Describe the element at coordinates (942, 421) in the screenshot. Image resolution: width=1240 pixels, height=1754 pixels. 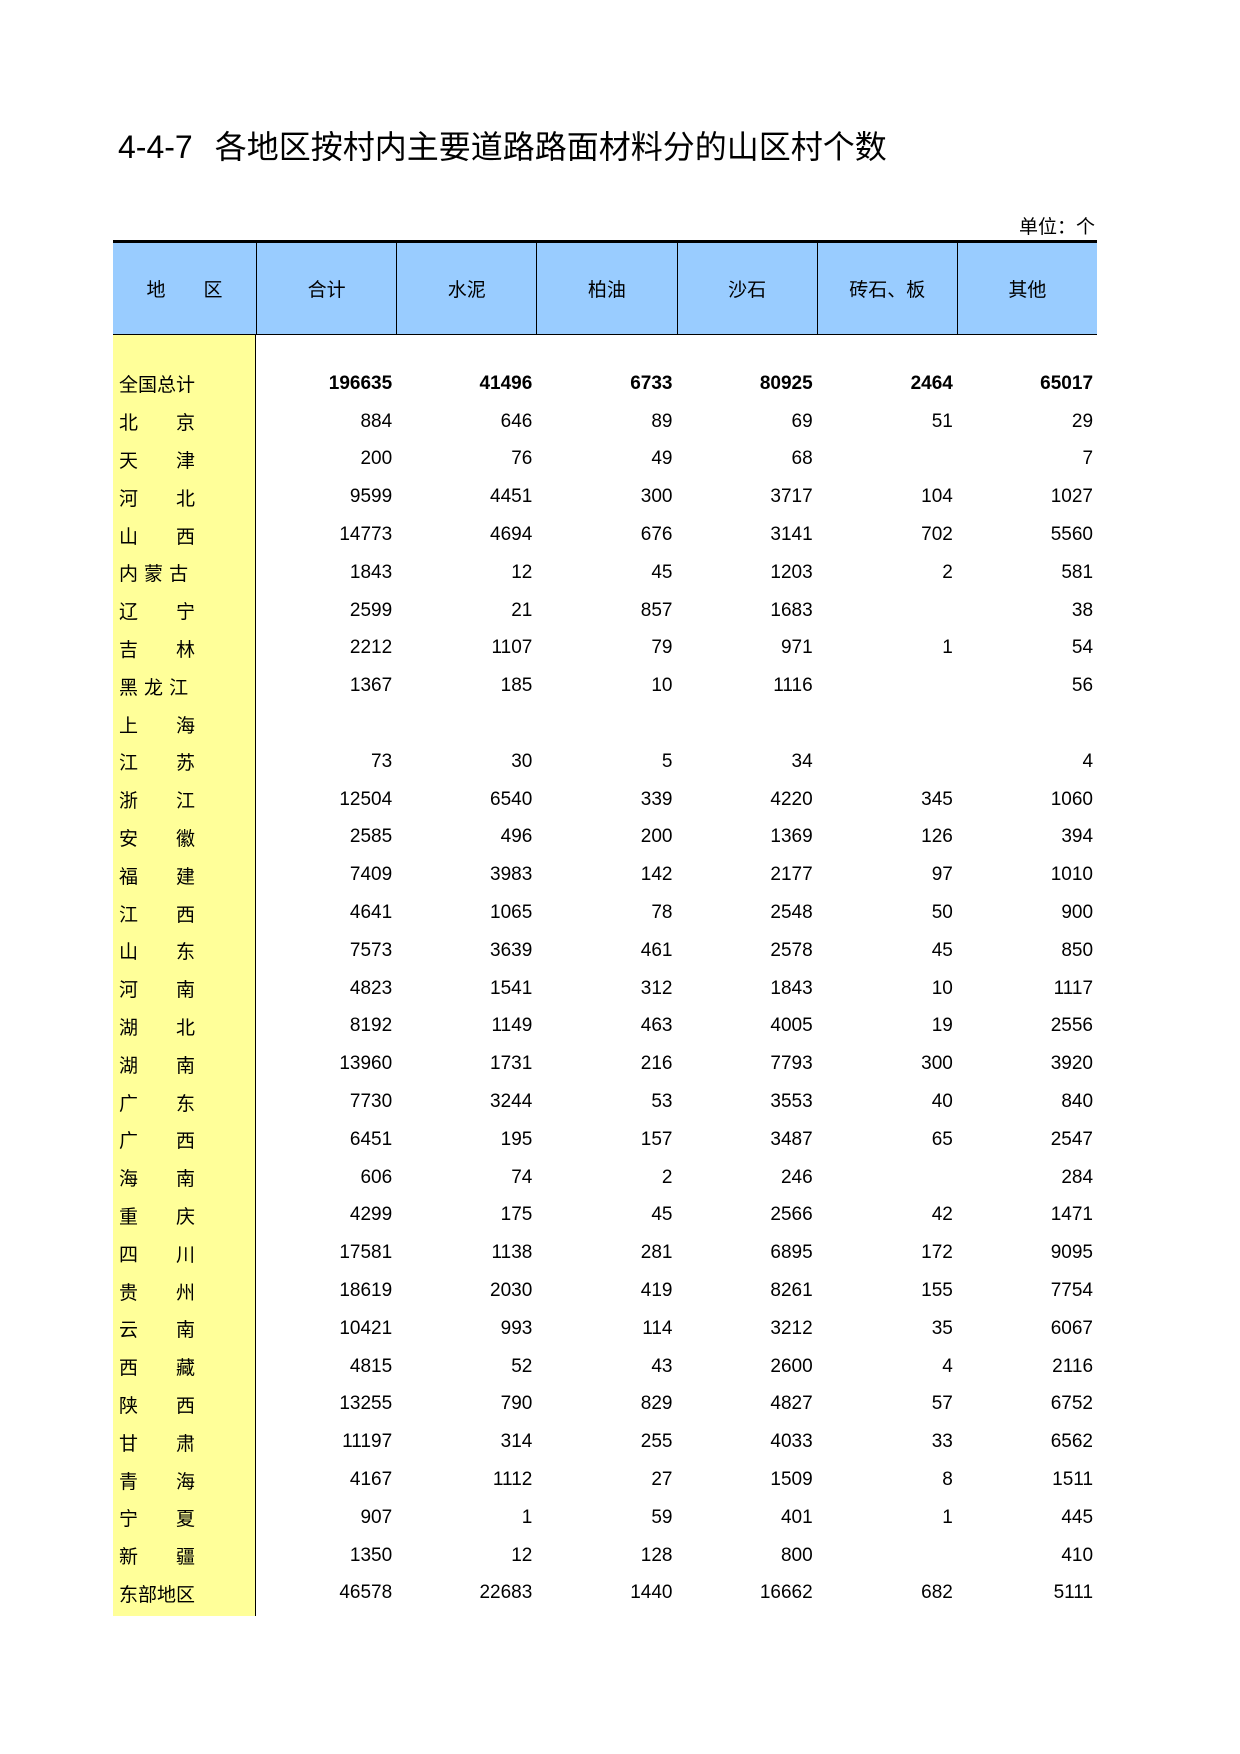
I see `value-cell: 51` at that location.